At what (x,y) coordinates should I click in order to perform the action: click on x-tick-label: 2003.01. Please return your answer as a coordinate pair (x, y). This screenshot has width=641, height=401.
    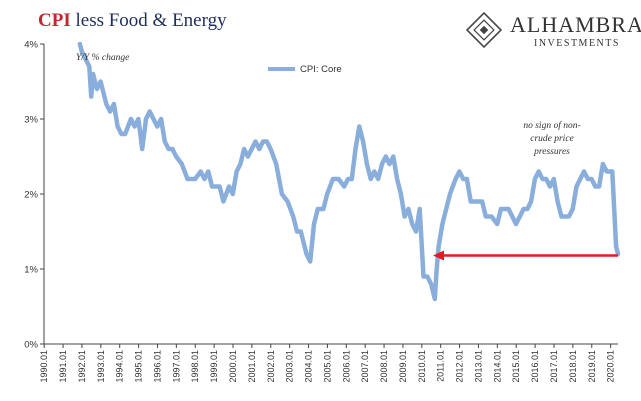
    Looking at the image, I should click on (290, 366).